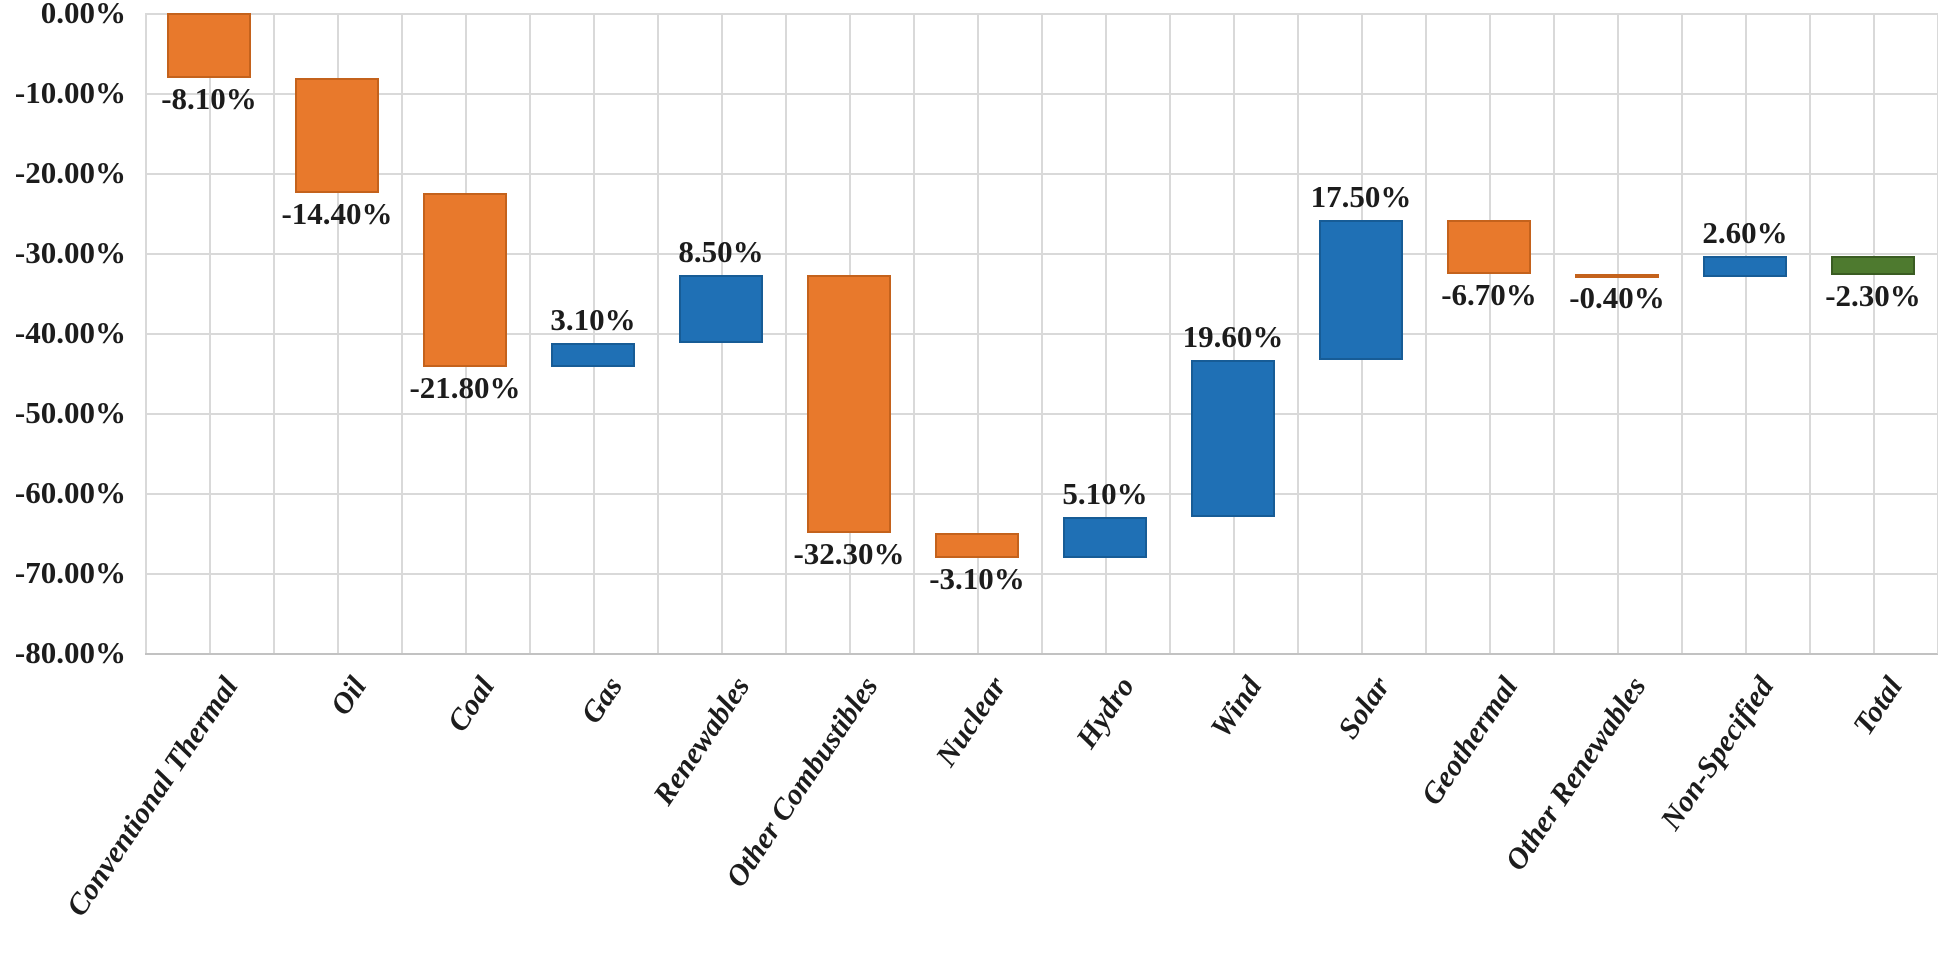 This screenshot has height=960, width=1938. Describe the element at coordinates (70, 332) in the screenshot. I see `y-axis-tick-label: -40.00%` at that location.